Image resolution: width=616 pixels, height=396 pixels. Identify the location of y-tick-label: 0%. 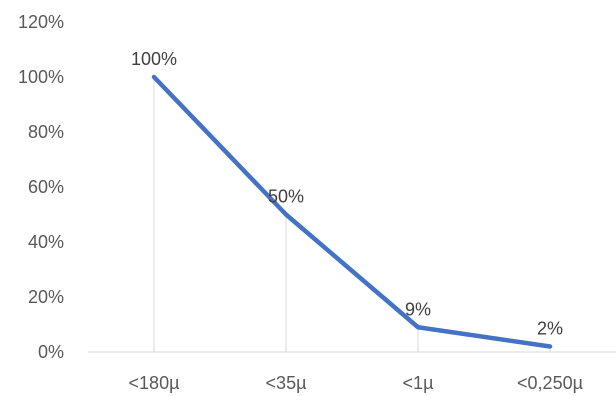
(51, 352).